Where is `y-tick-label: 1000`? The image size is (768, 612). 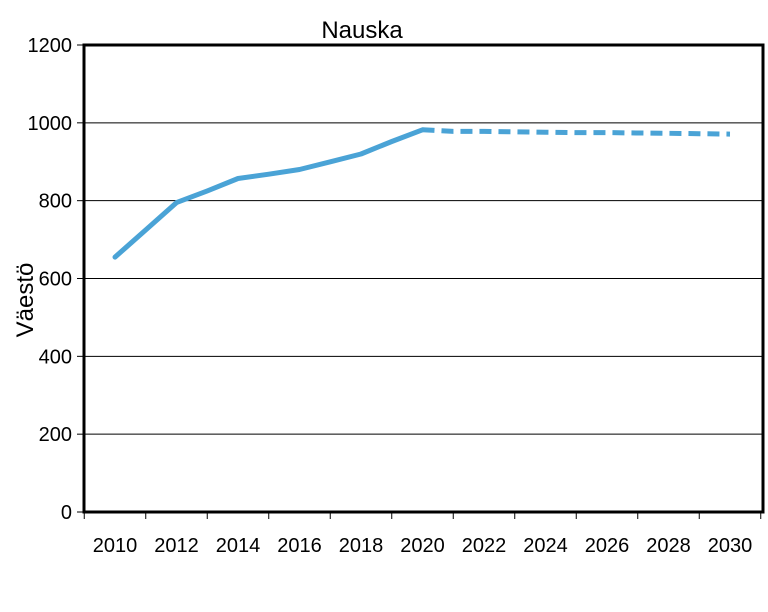
y-tick-label: 1000 is located at coordinates (50, 124).